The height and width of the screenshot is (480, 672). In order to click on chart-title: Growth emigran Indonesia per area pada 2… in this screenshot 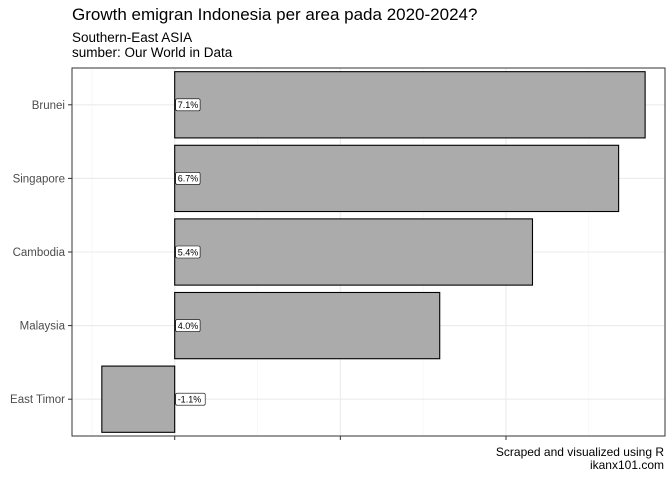, I will do `click(275, 14)`.